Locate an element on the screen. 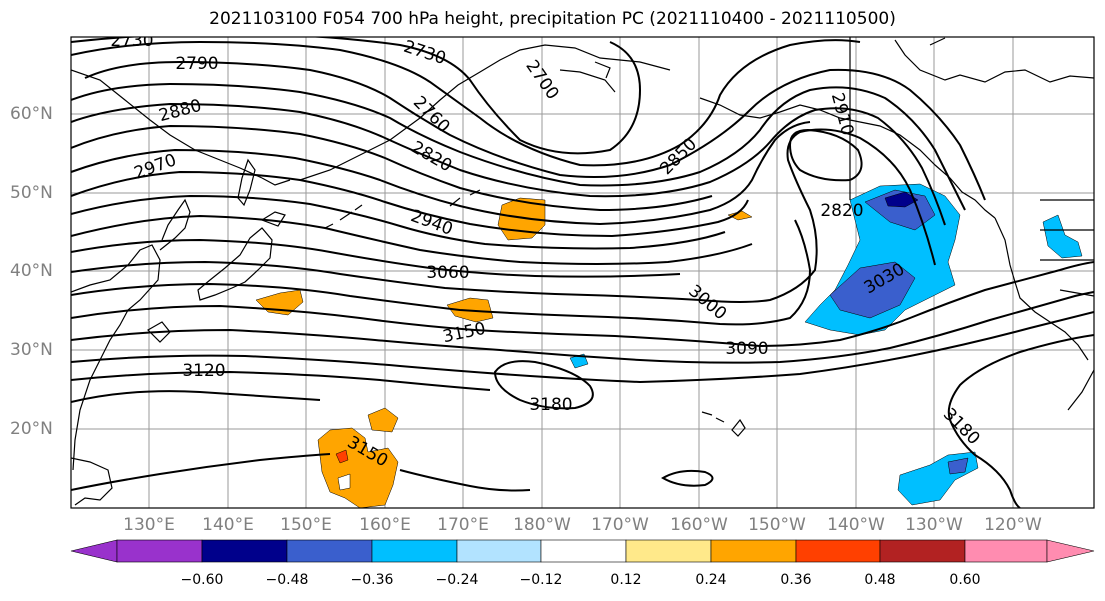 The image size is (1105, 601). precip-mid-offshore is located at coordinates (872, 290).